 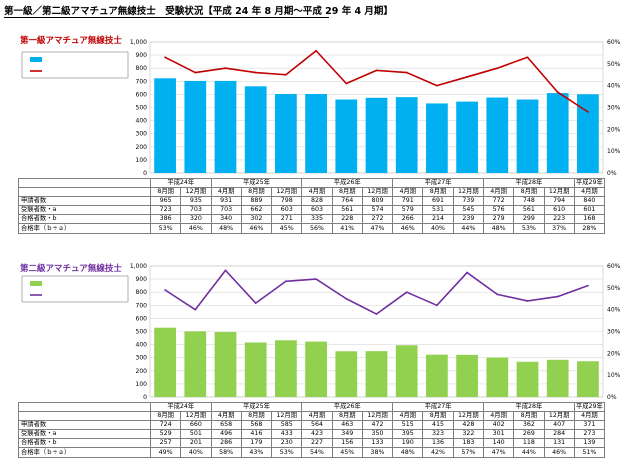 I want to click on table-cell: 42%, so click(x=438, y=452).